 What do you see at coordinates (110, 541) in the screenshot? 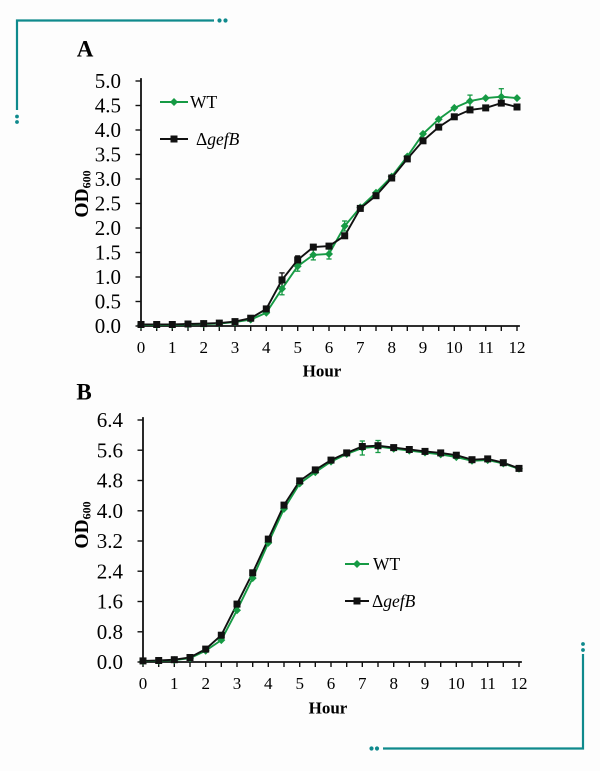
I see `svg-text: 3.2` at bounding box center [110, 541].